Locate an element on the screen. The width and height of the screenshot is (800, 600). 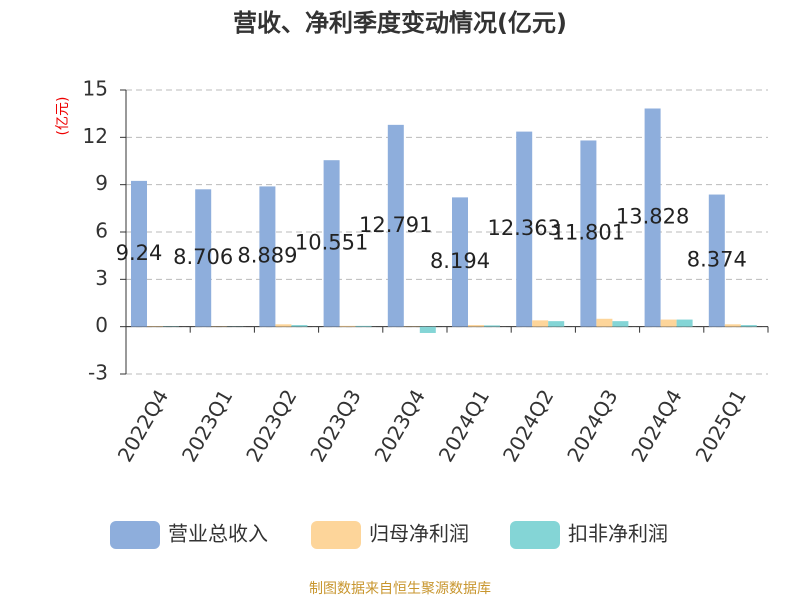
value-label: 8.706 is located at coordinates (203, 257).